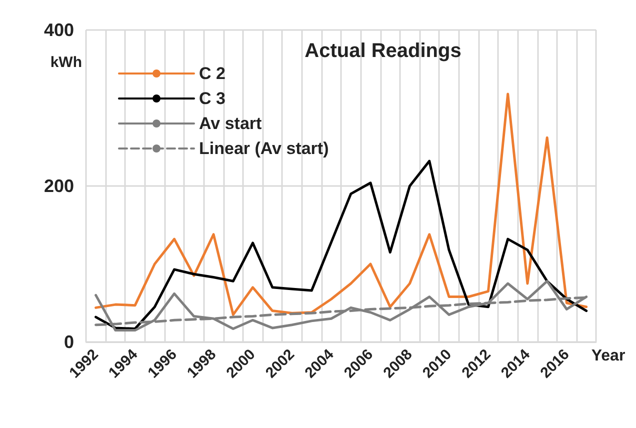  What do you see at coordinates (230, 123) in the screenshot?
I see `legend-label: Av start` at bounding box center [230, 123].